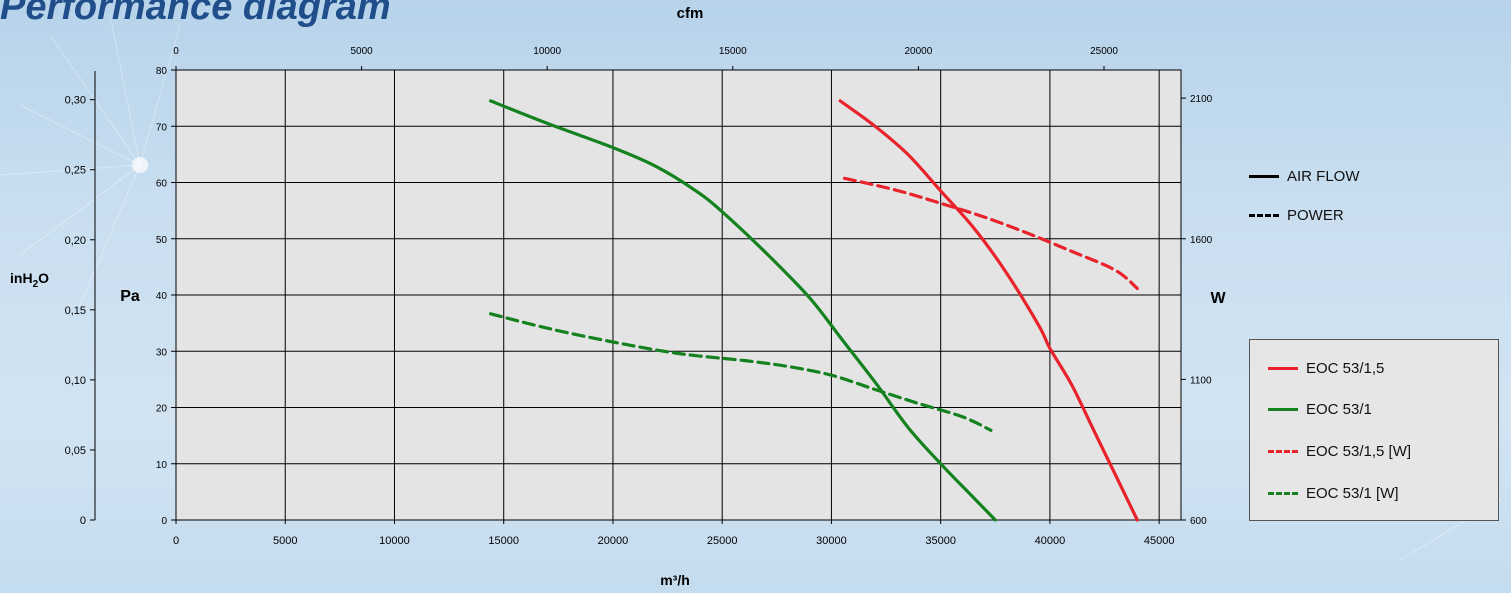 The width and height of the screenshot is (1511, 593). Describe the element at coordinates (162, 71) in the screenshot. I see `pa-tick-label: 80` at that location.